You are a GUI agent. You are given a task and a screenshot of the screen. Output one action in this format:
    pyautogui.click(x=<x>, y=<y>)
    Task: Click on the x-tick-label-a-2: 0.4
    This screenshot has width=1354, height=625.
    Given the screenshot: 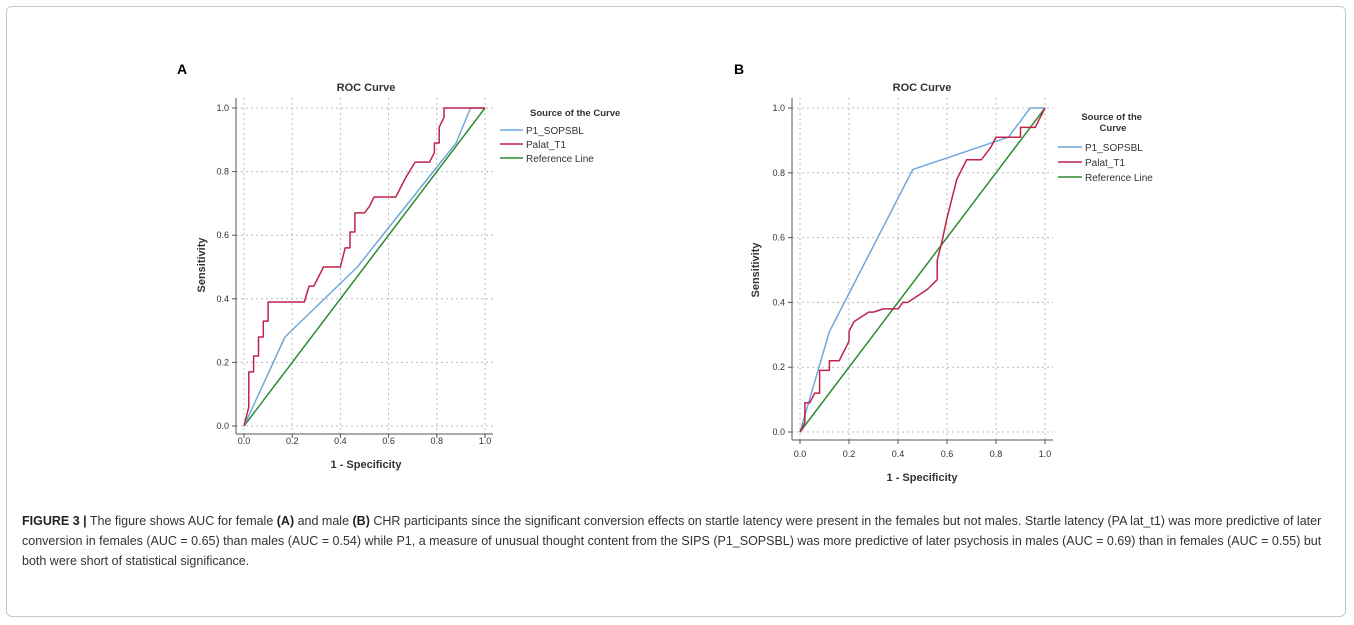 What is the action you would take?
    pyautogui.click(x=340, y=441)
    